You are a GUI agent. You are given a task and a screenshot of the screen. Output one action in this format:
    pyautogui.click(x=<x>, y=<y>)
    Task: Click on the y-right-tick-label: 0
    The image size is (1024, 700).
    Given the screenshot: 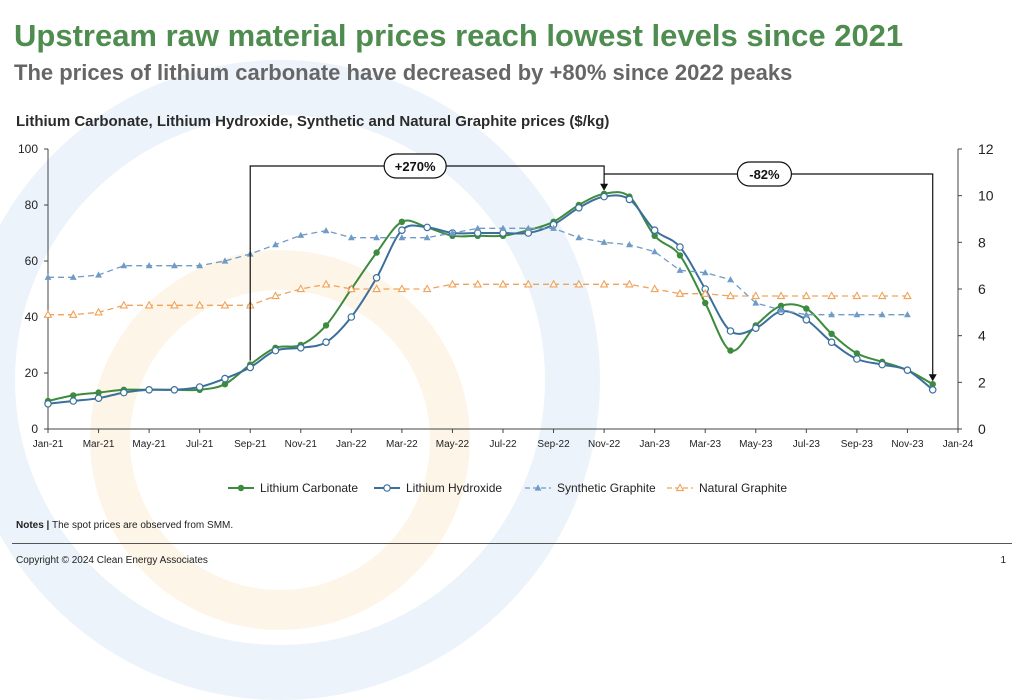 What is the action you would take?
    pyautogui.click(x=982, y=429)
    